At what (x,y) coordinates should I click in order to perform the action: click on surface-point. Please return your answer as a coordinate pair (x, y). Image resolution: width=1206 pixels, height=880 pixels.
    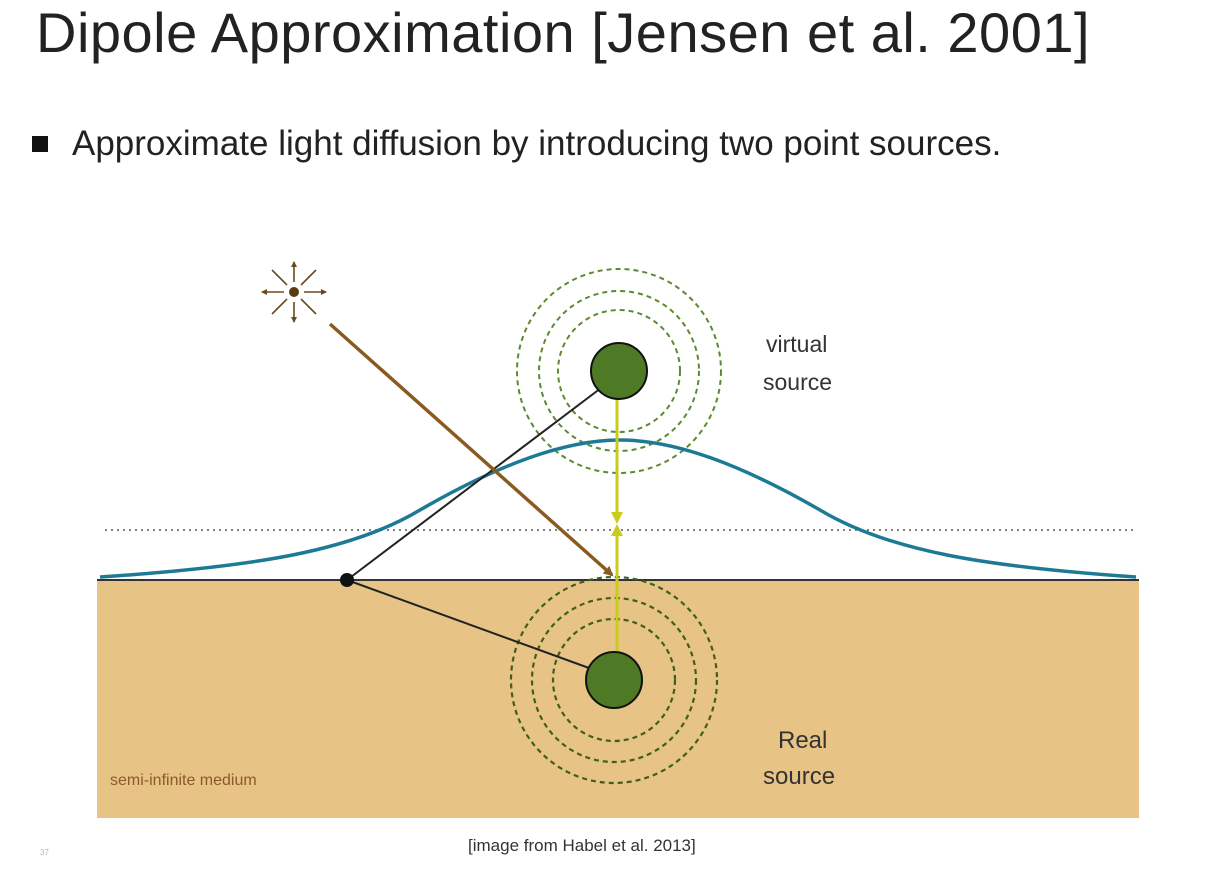
    Looking at the image, I should click on (347, 580).